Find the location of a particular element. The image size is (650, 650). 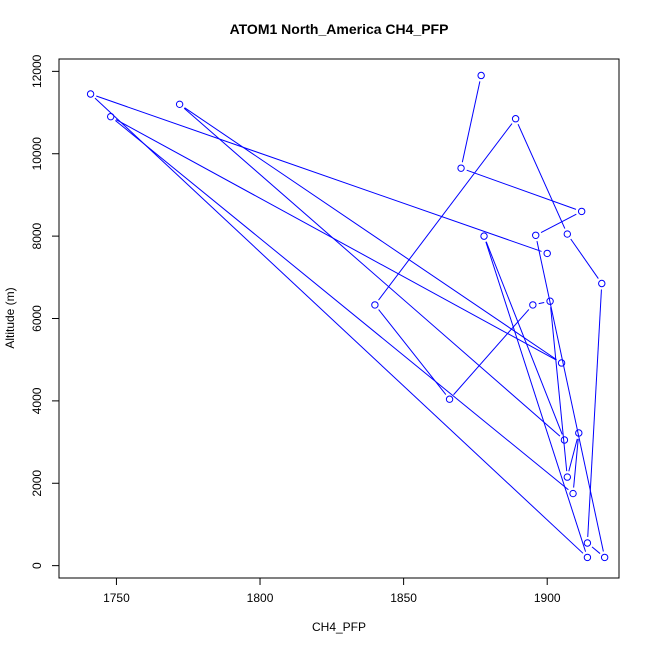

y-tick-label: 10000 is located at coordinates (37, 154).